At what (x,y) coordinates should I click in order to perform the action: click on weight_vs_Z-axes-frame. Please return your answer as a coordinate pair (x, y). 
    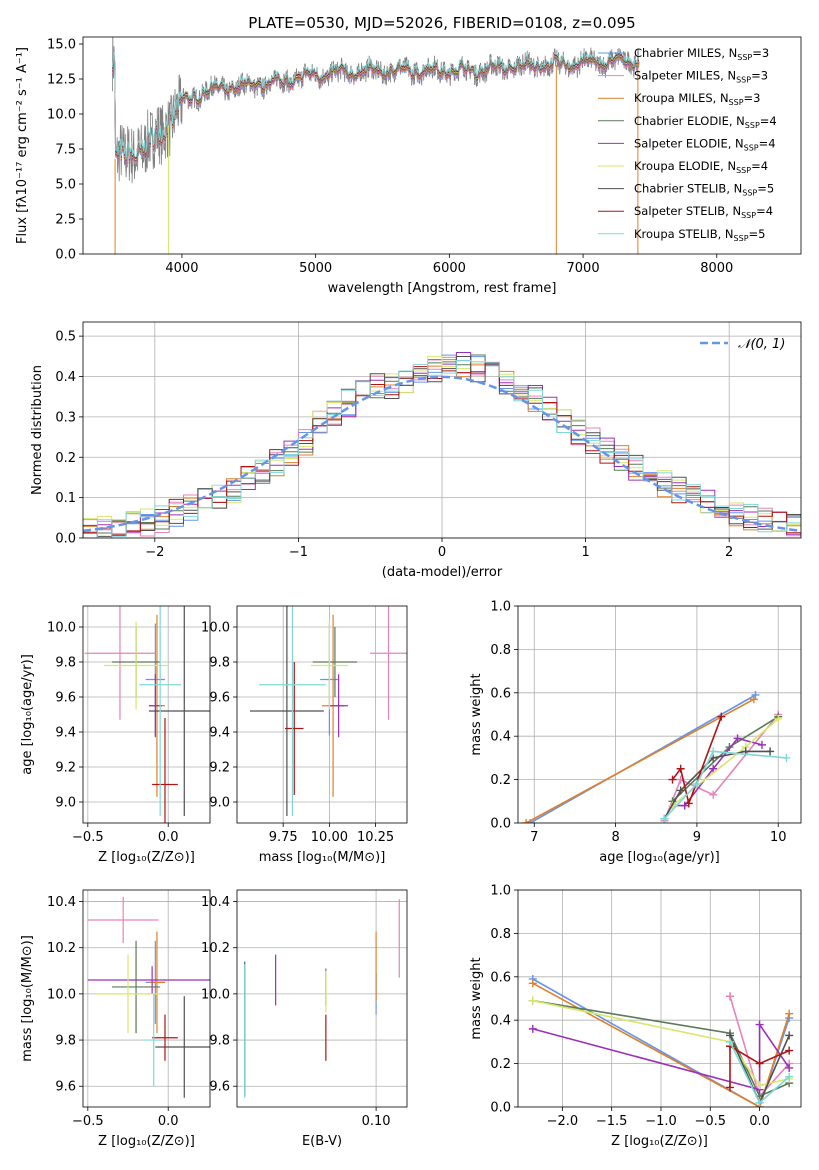
    Looking at the image, I should click on (659, 998).